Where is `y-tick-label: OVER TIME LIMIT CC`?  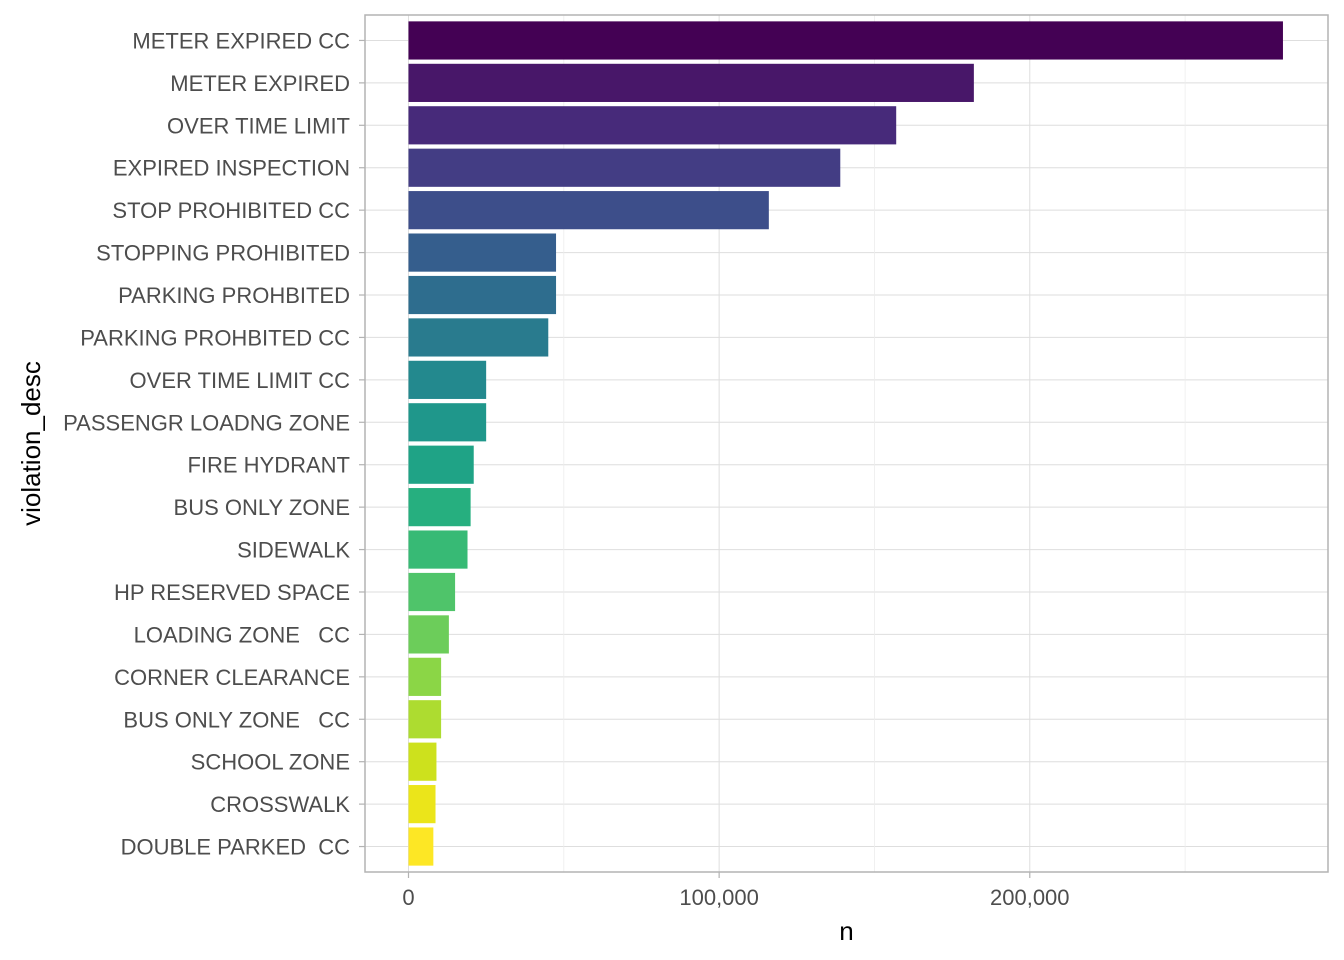
y-tick-label: OVER TIME LIMIT CC is located at coordinates (240, 380).